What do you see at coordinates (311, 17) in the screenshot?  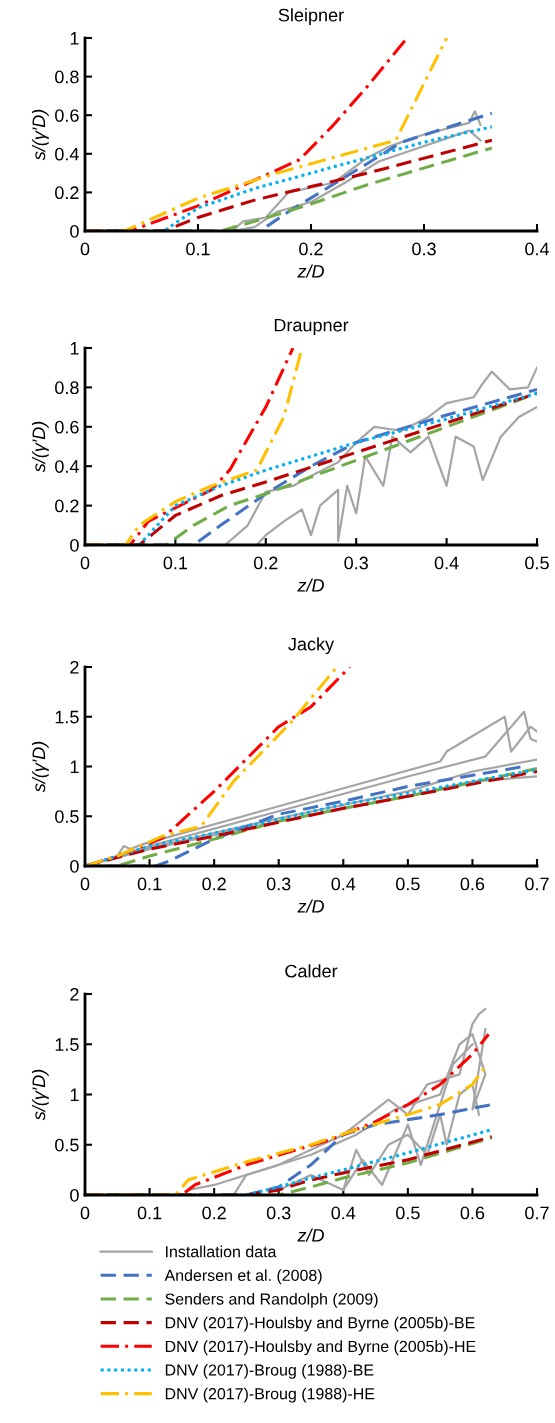 I see `chart-title: Sleipner` at bounding box center [311, 17].